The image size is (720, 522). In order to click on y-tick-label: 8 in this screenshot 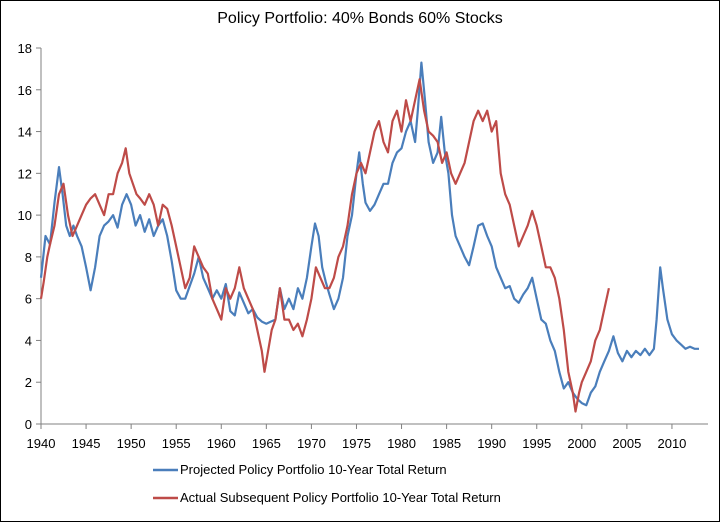, I will do `click(28, 257)`.